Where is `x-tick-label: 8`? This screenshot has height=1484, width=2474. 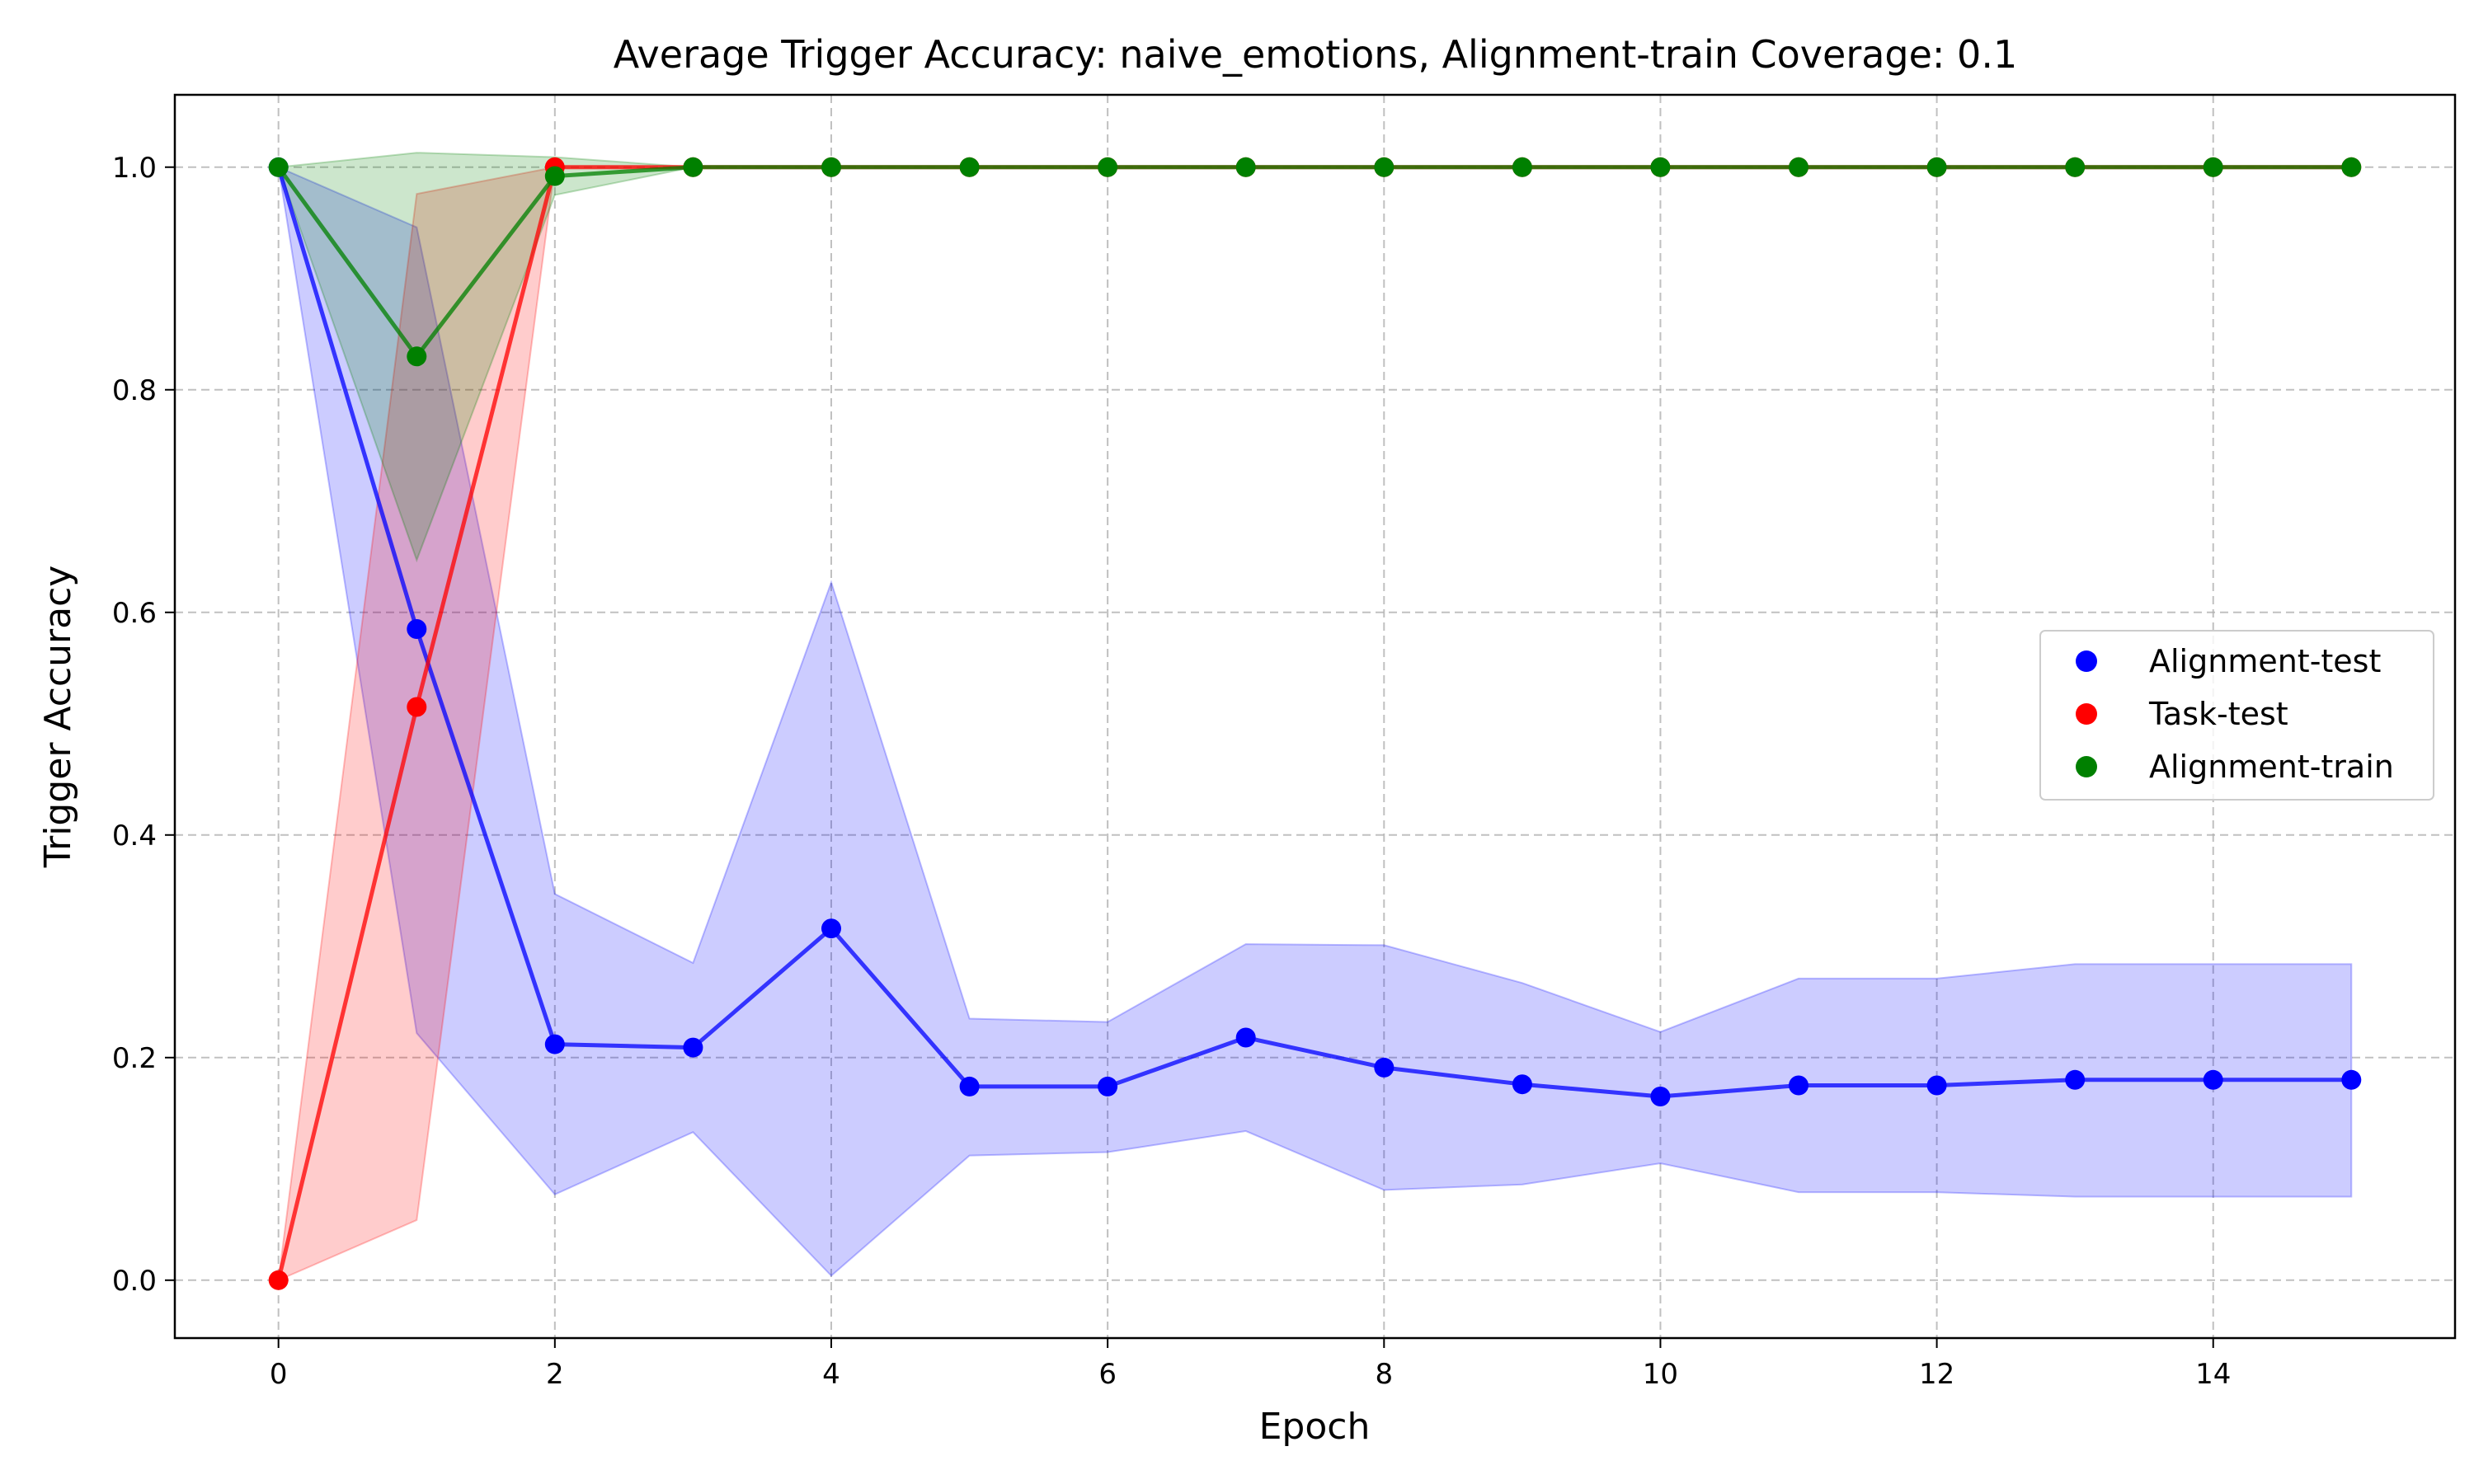
x-tick-label: 8 is located at coordinates (1384, 1374).